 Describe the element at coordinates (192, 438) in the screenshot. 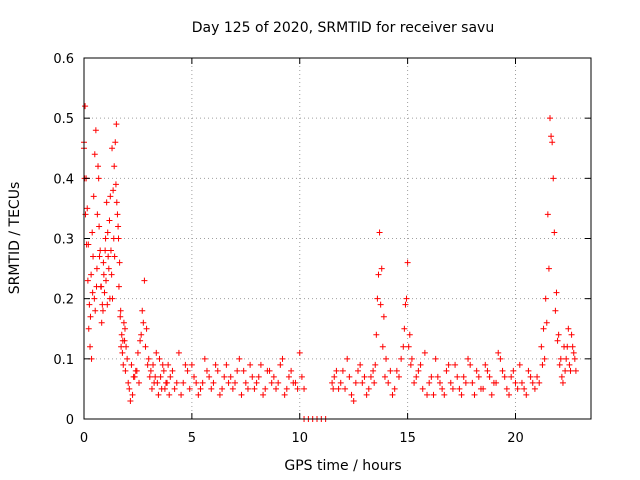

I see `x-tick-label: 5` at that location.